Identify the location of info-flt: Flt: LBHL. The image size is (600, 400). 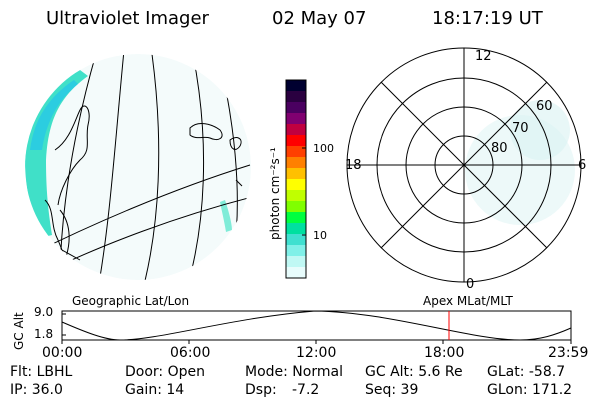
(41, 372).